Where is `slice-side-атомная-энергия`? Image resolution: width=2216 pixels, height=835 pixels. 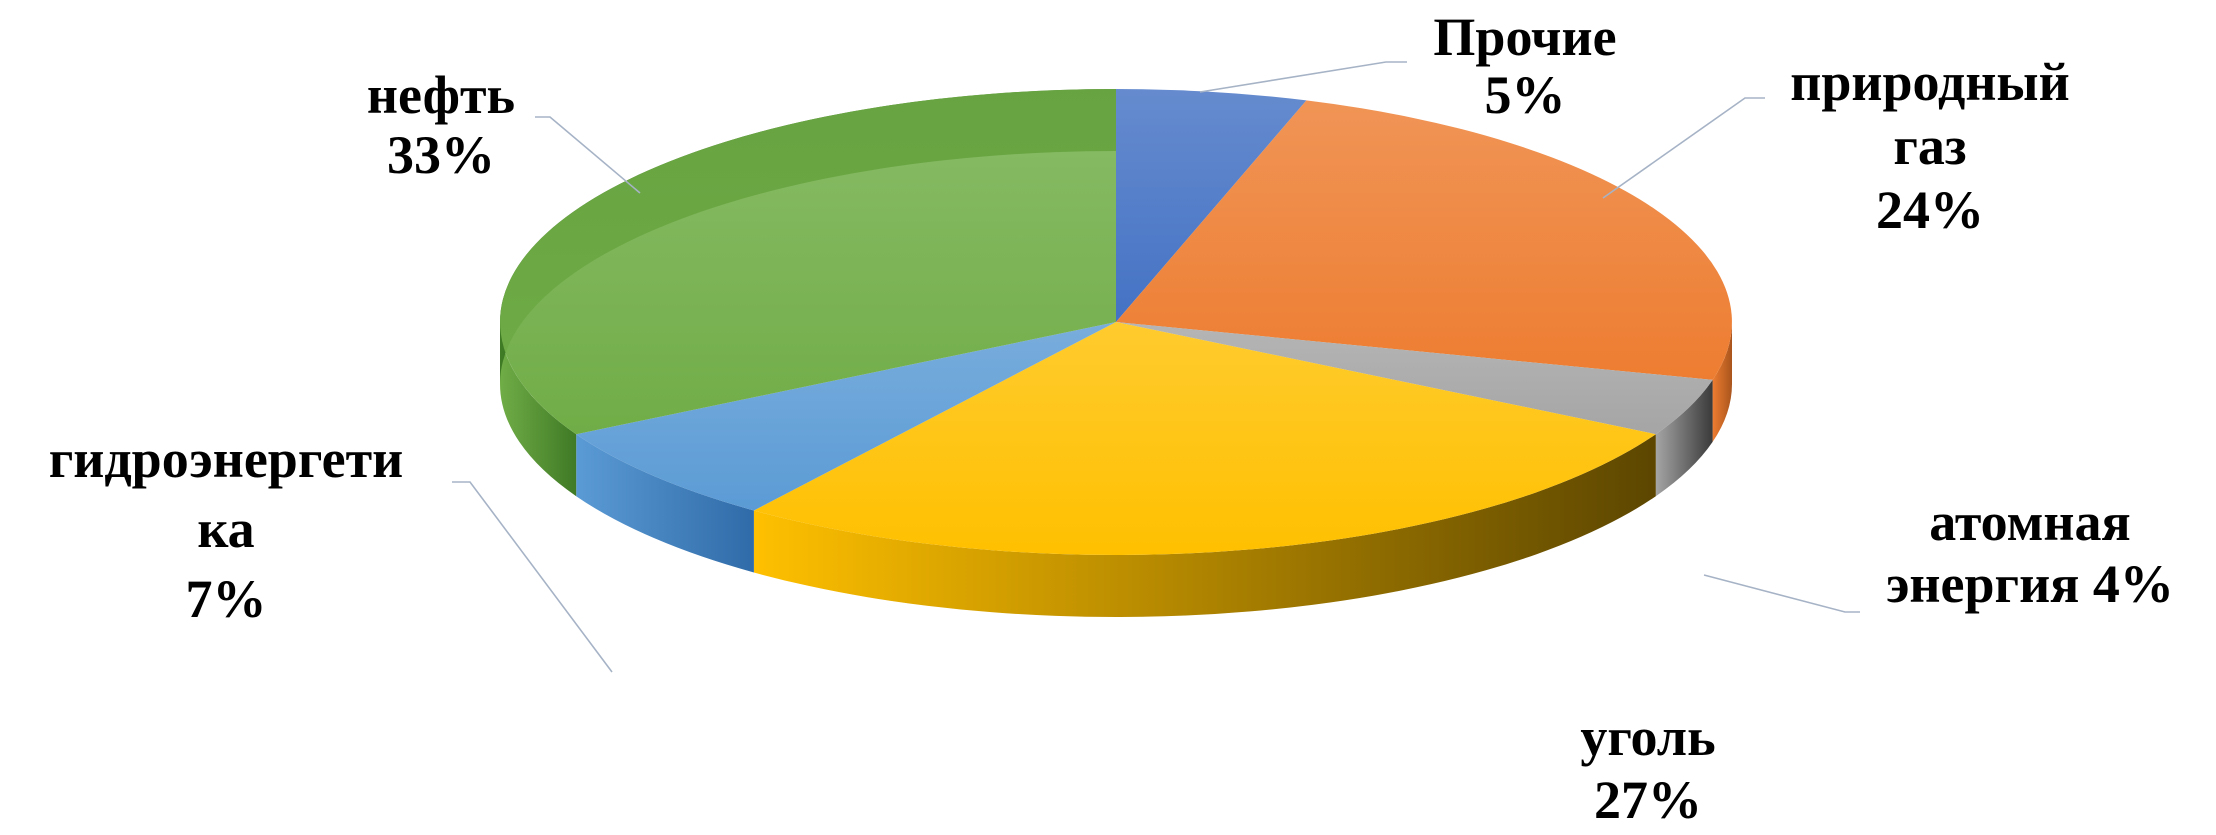 slice-side-атомная-энергия is located at coordinates (1684, 438).